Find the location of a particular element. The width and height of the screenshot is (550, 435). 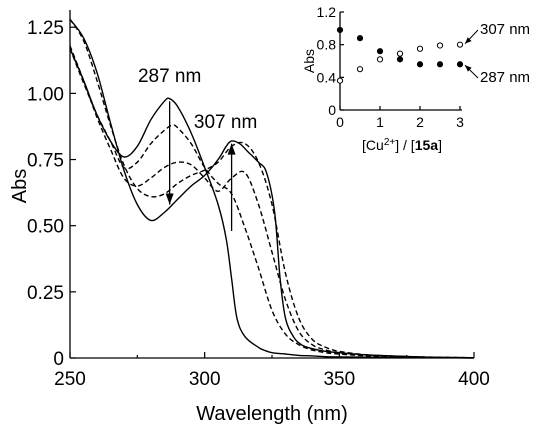

inset-series-label: 307 nm is located at coordinates (505, 29).